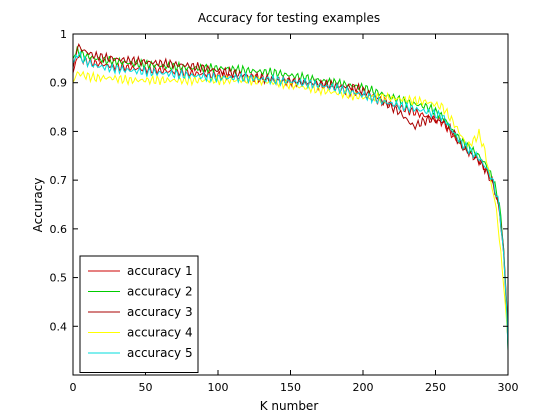 Image resolution: width=560 pixels, height=420 pixels. I want to click on legend-label-5: accuracy 5, so click(160, 353).